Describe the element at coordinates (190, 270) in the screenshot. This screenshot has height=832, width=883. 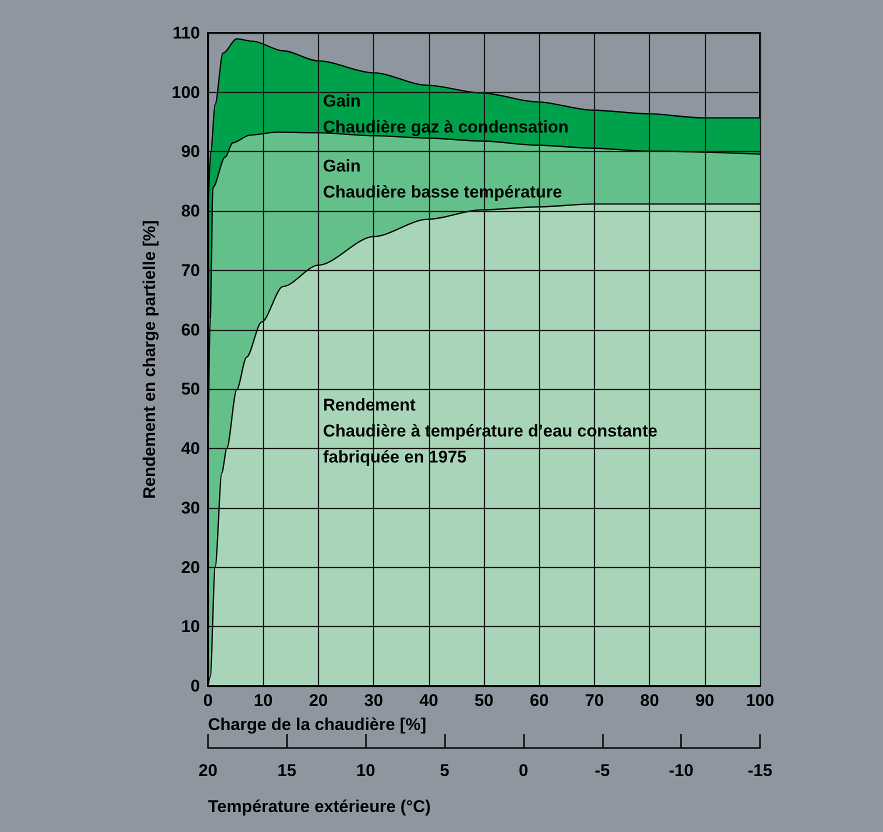
I see `y-tick-label: 70` at that location.